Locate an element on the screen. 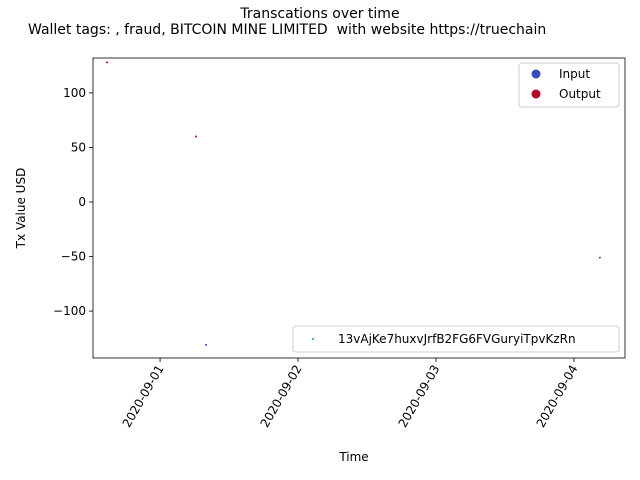  y-tick-label: −100 is located at coordinates (69, 311).